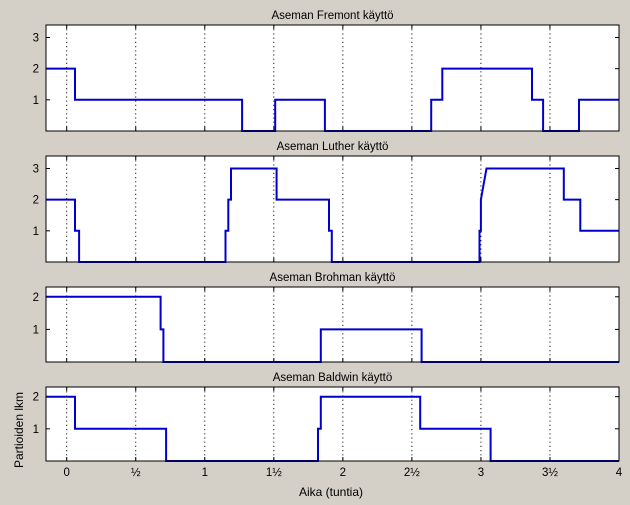  What do you see at coordinates (481, 473) in the screenshot?
I see `x-tick-label: 3` at bounding box center [481, 473].